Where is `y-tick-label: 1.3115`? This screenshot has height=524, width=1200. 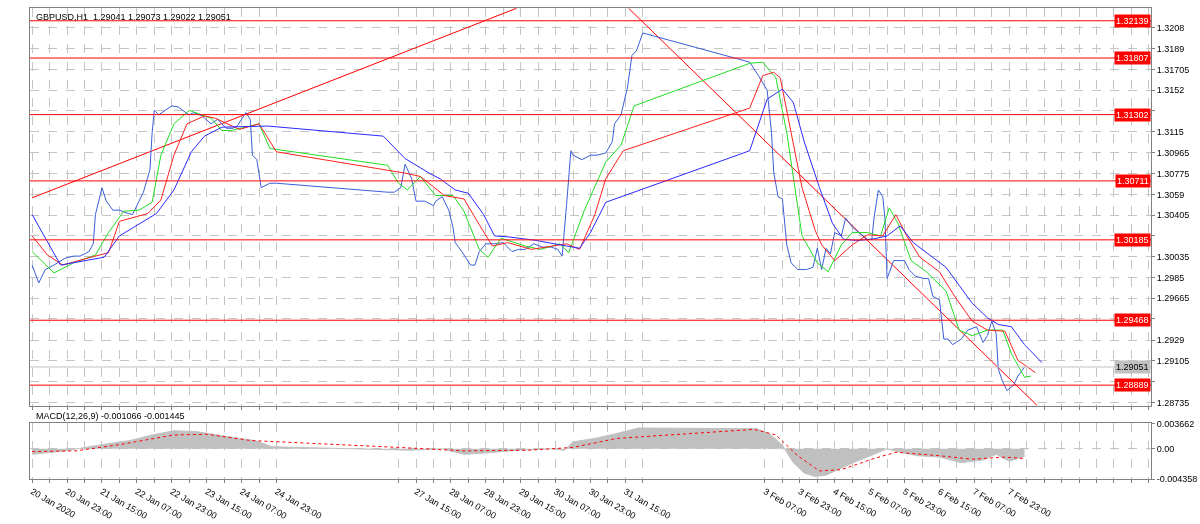 y-tick-label: 1.3115 is located at coordinates (1170, 131).